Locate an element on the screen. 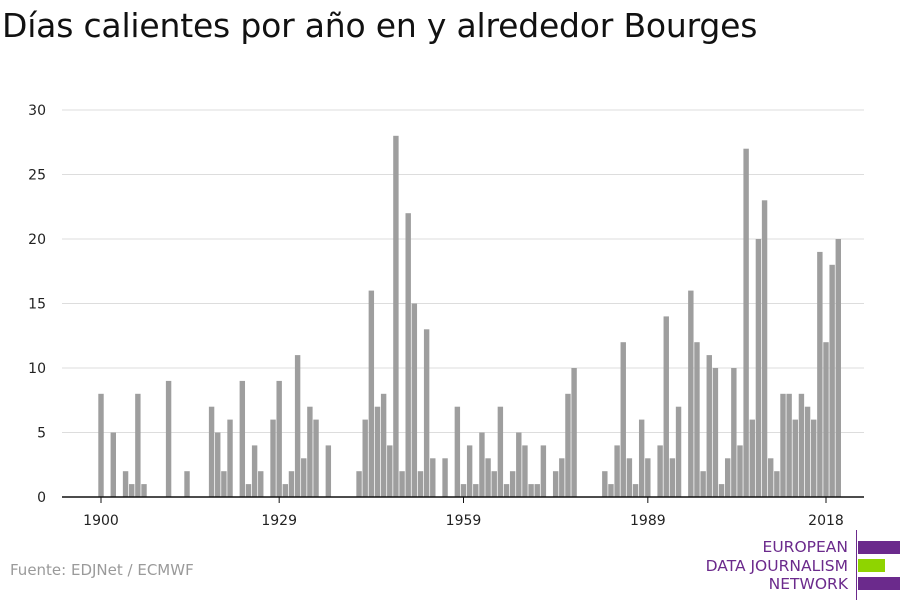 This screenshot has width=900, height=600. bar-1961 is located at coordinates (476, 490).